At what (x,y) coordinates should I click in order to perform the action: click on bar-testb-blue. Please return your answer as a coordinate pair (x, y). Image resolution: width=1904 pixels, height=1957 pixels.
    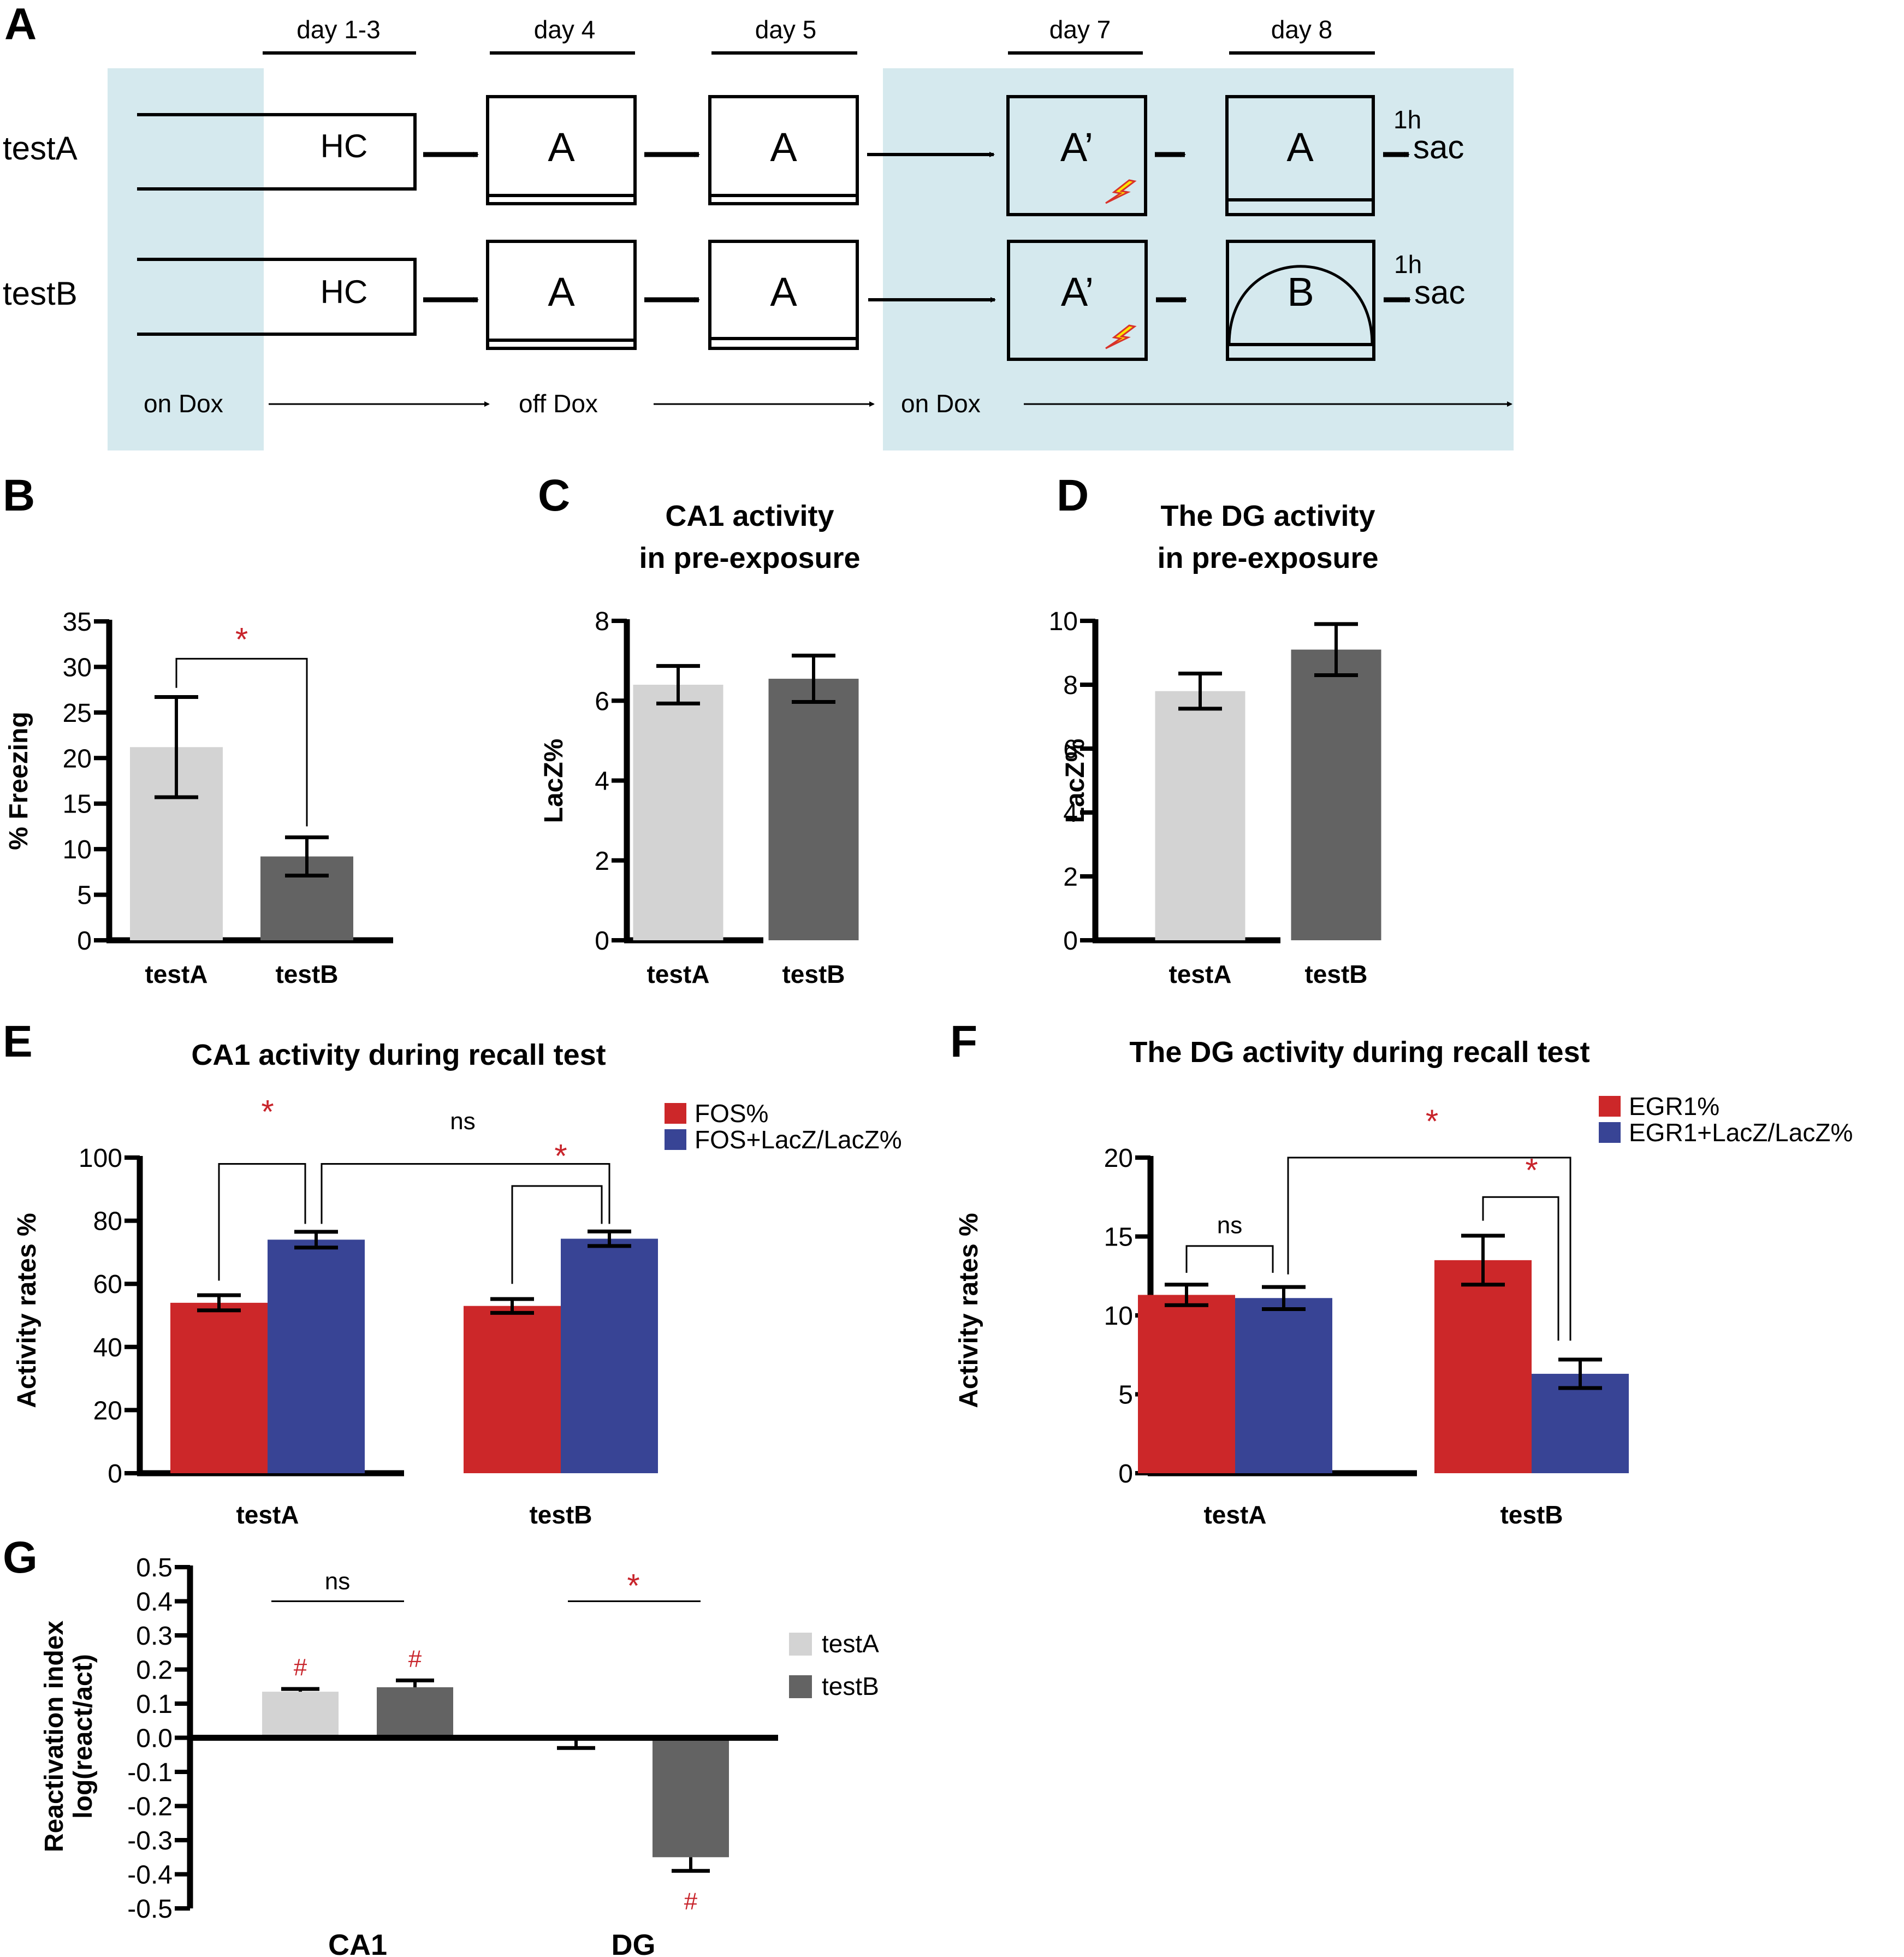
    Looking at the image, I should click on (609, 1355).